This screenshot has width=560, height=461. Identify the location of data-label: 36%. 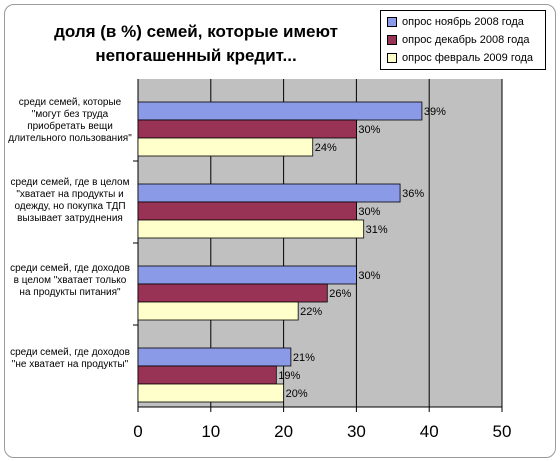
(413, 194).